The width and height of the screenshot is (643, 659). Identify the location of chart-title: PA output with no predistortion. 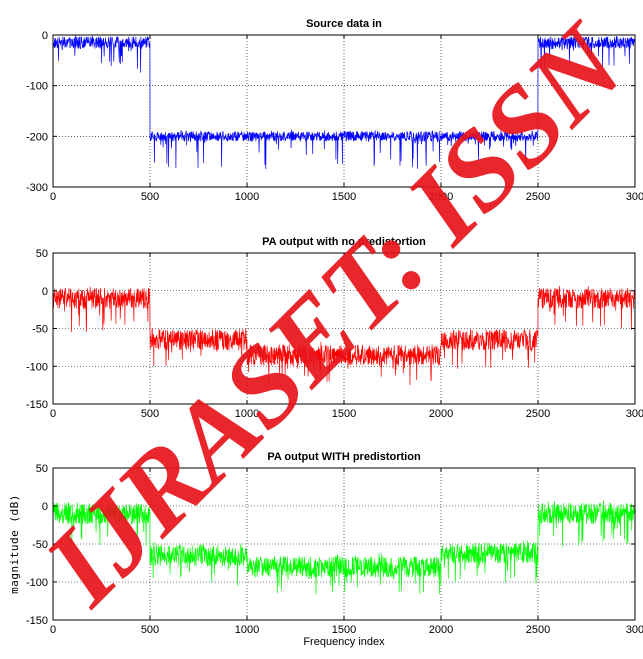
(344, 242).